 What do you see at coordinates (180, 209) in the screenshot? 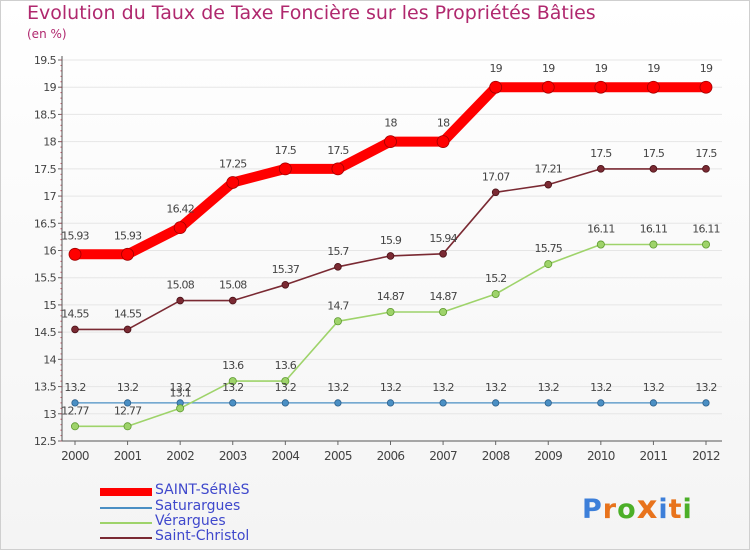
I see `data-label: 16.42` at bounding box center [180, 209].